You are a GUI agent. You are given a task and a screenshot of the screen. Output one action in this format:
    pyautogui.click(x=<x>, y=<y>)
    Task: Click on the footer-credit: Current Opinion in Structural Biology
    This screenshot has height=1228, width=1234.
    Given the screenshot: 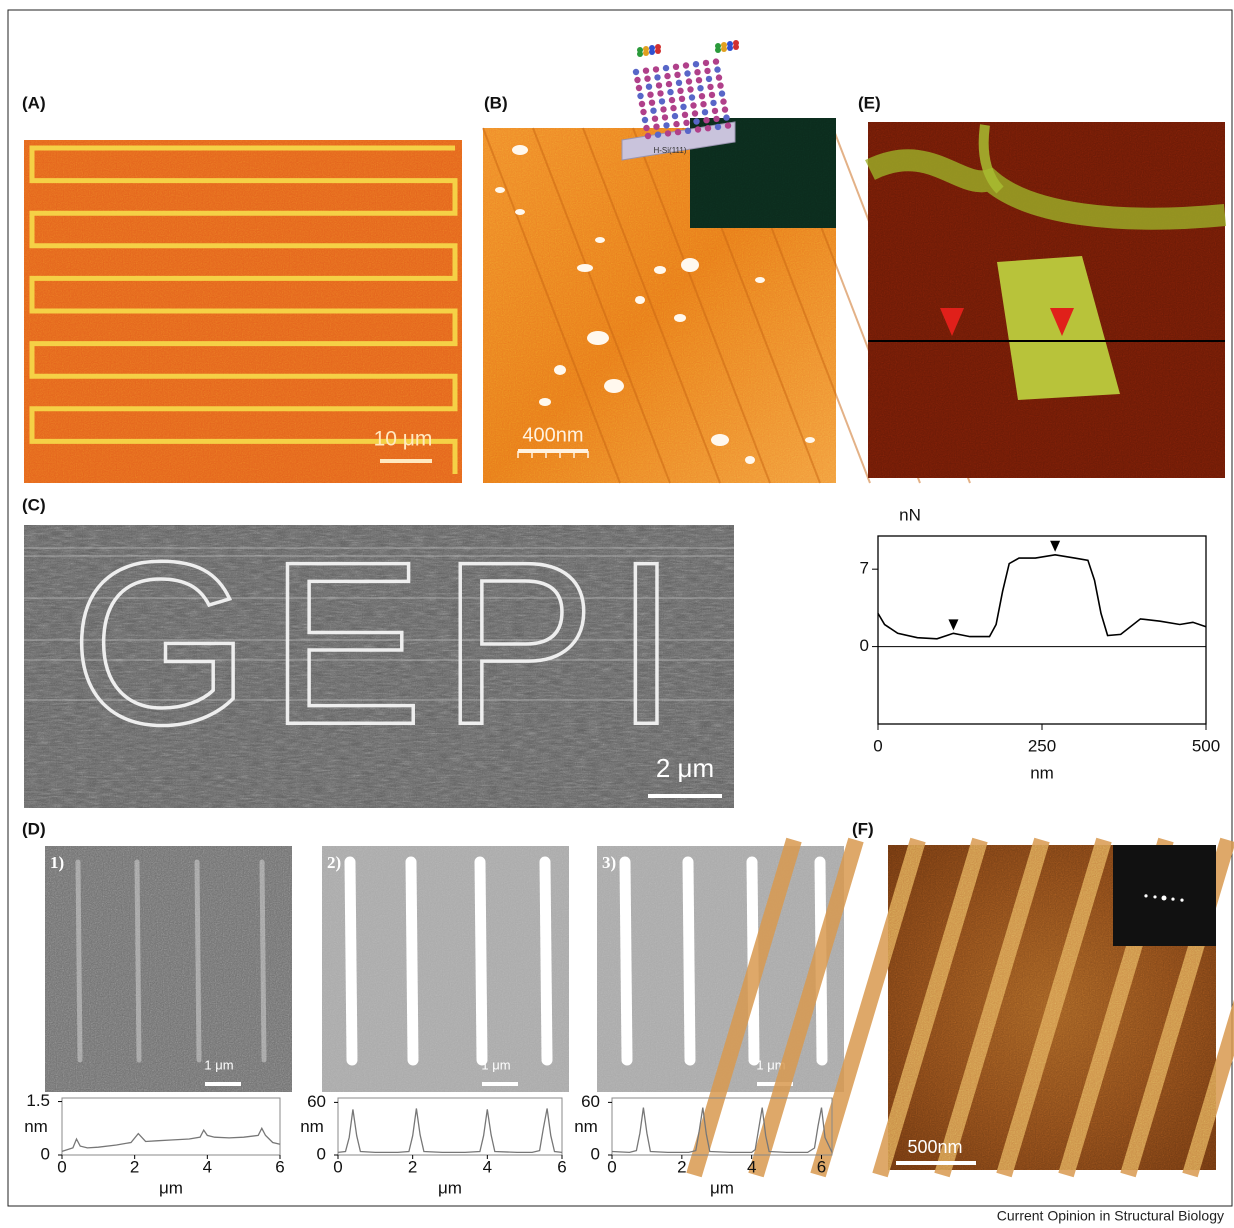 What is the action you would take?
    pyautogui.click(x=1110, y=1216)
    